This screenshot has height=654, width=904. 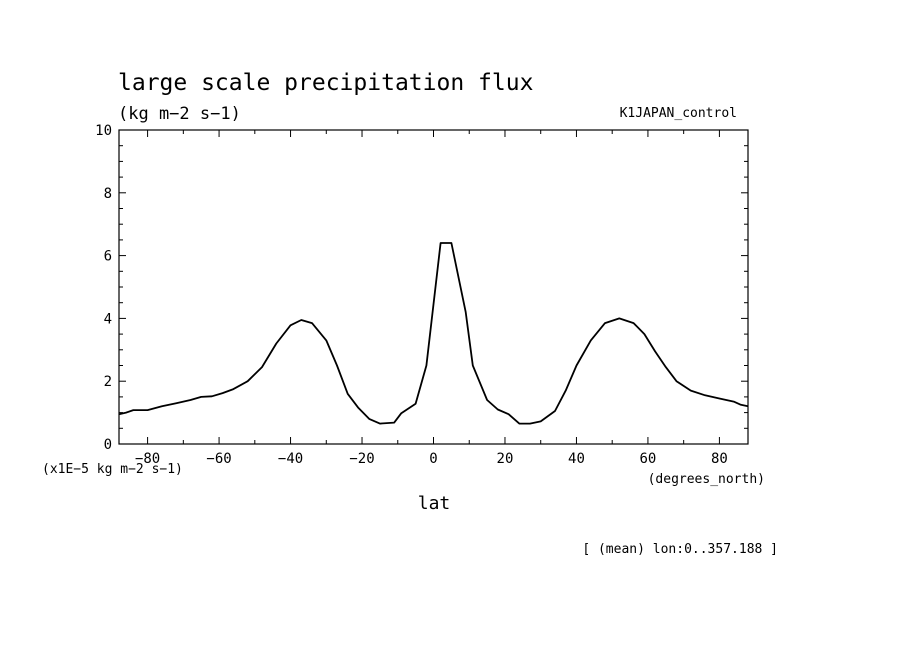 I want to click on x-units-label: (degrees_north), so click(x=706, y=479).